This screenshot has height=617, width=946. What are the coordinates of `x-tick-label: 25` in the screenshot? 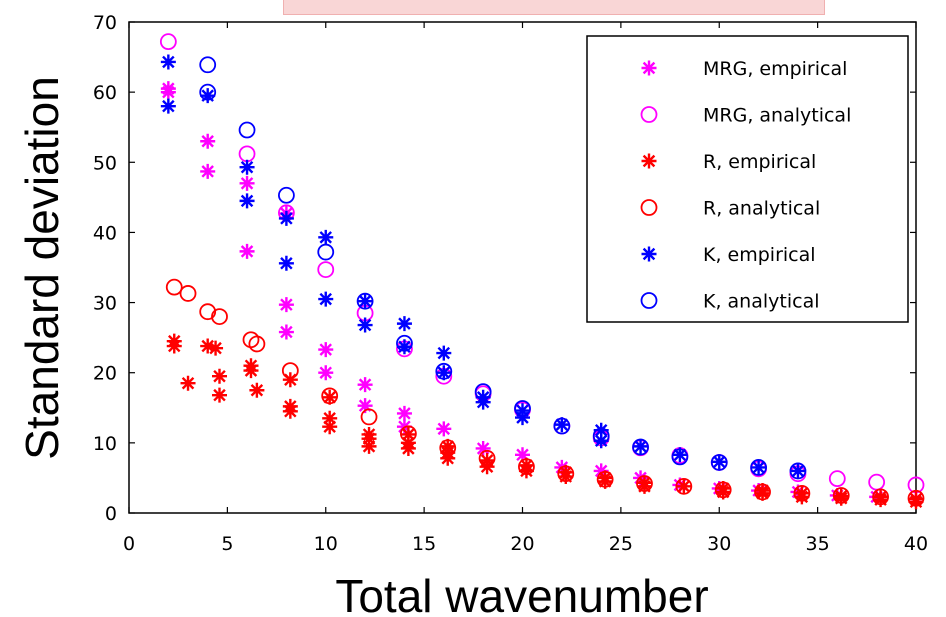 It's located at (621, 544).